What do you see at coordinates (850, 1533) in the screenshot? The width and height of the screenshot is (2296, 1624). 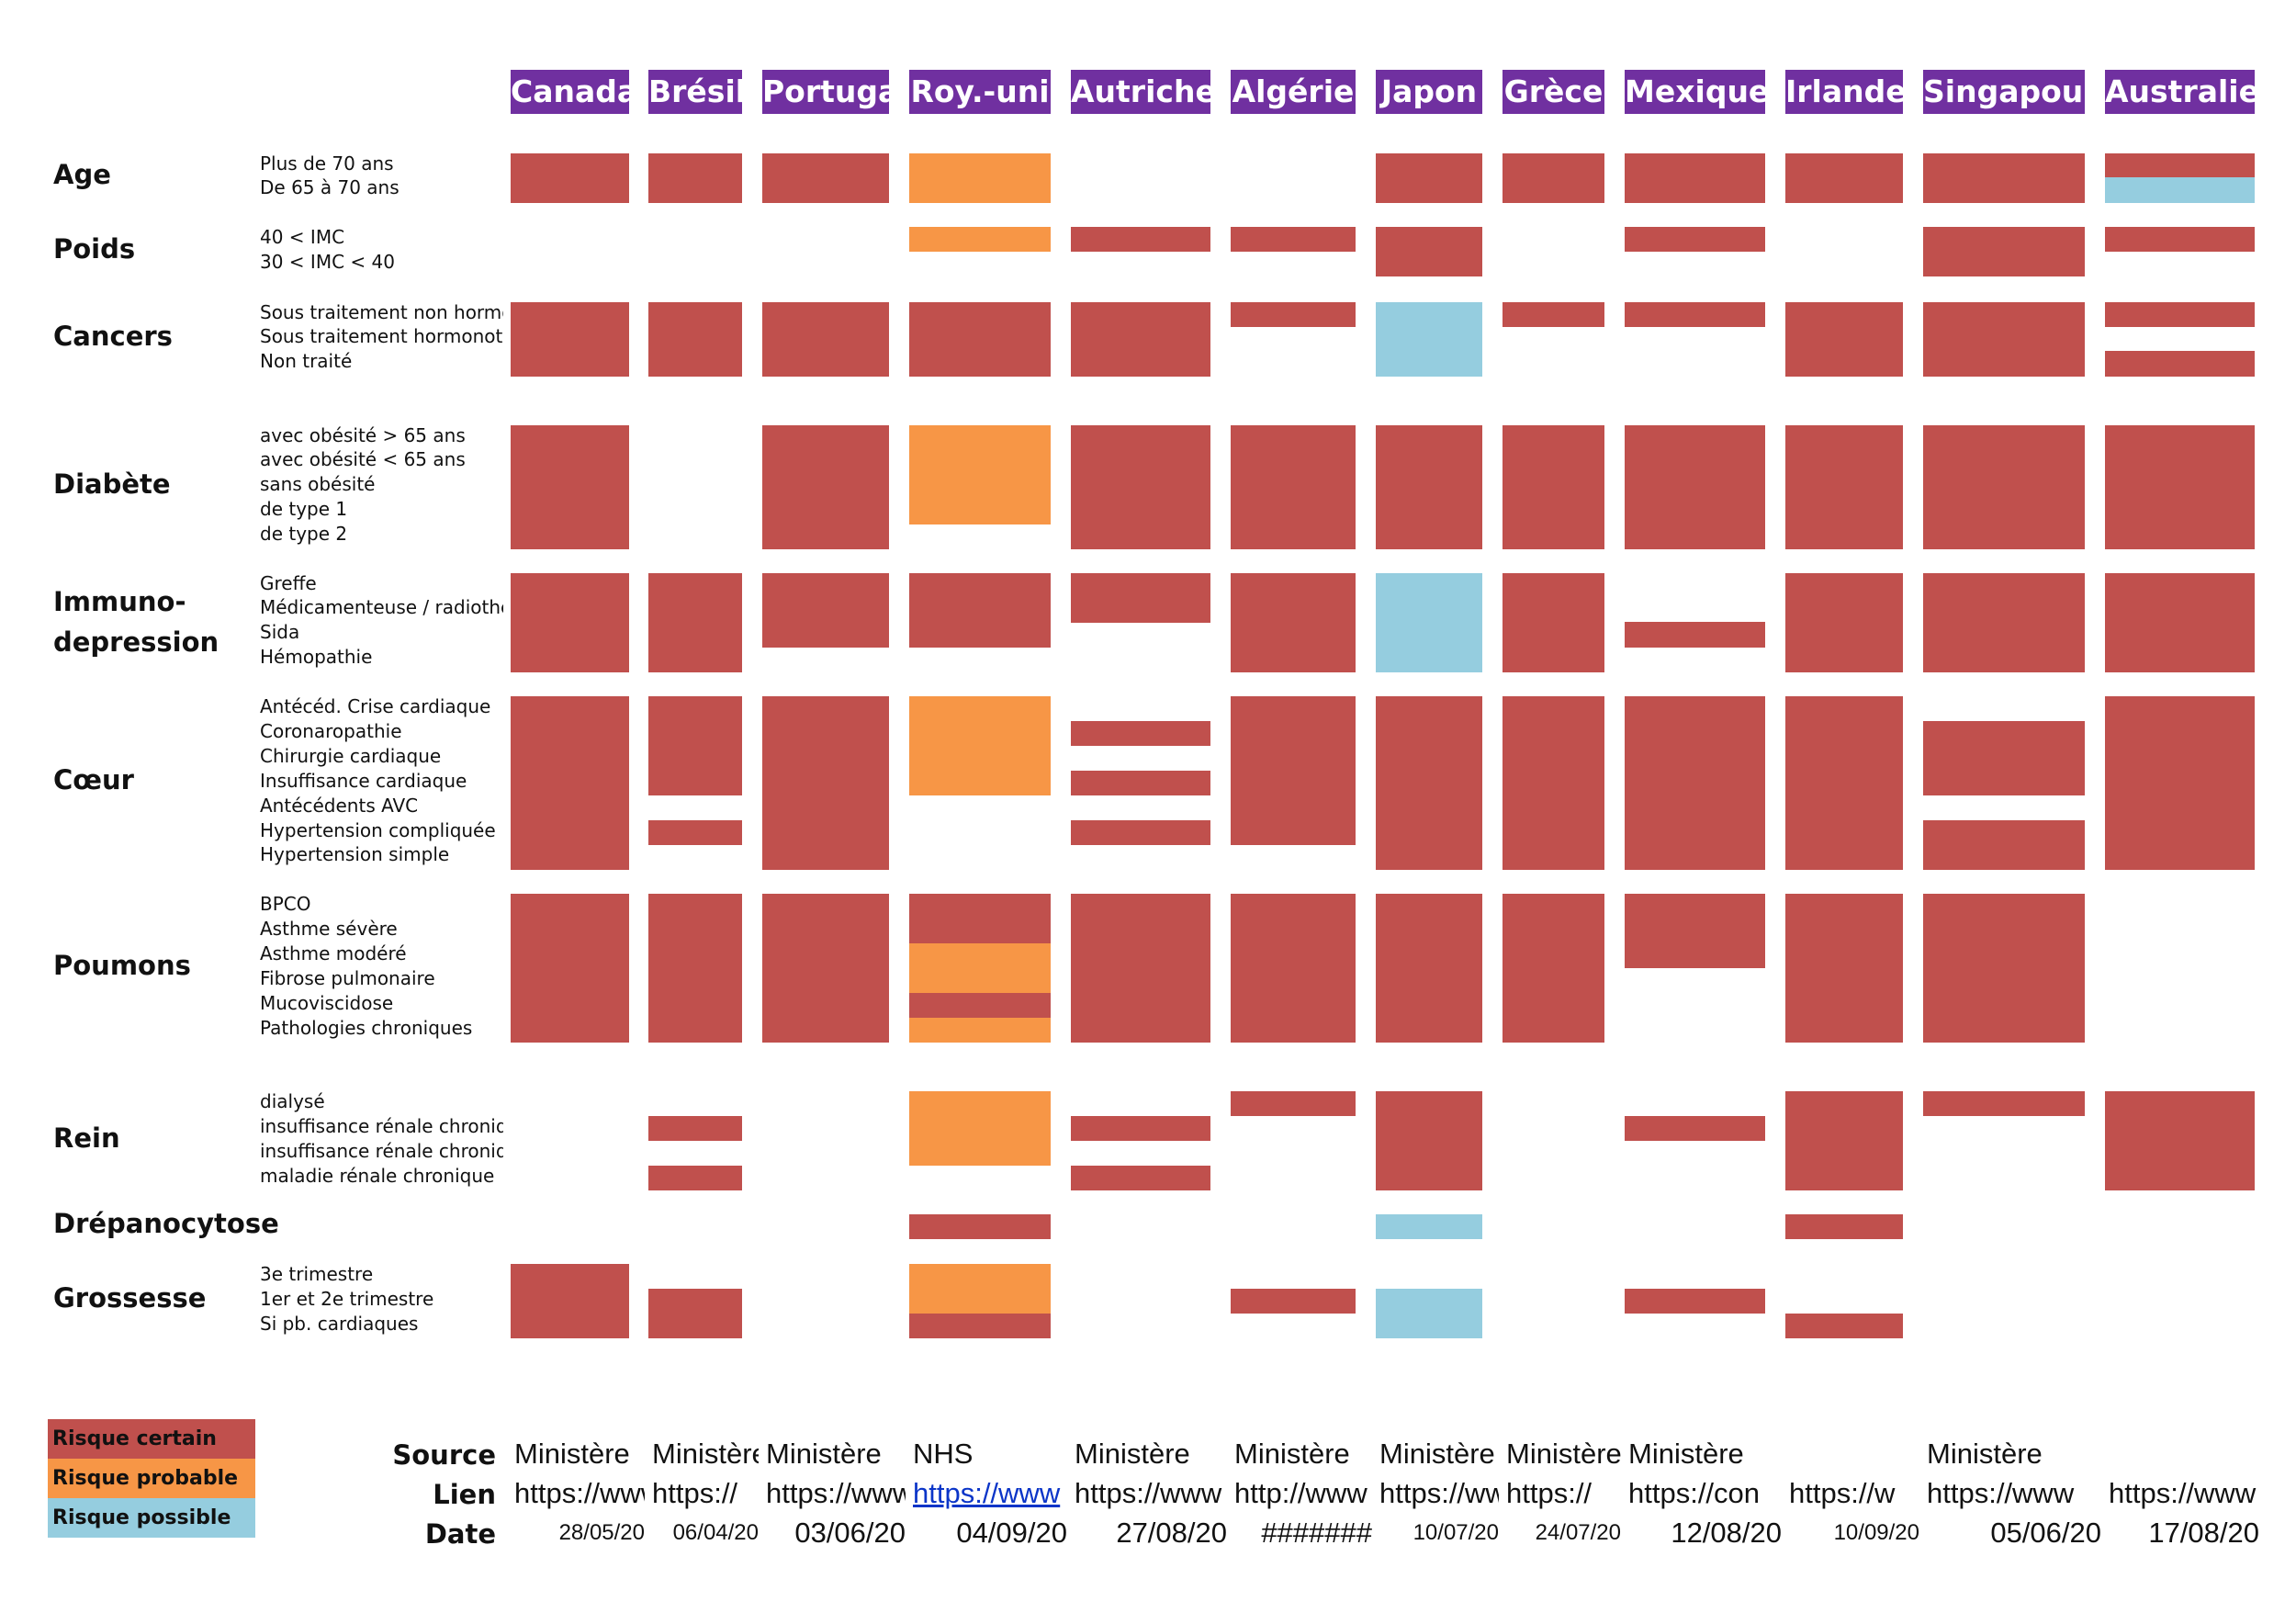 I see `footer-date-cell: 03/06/20` at bounding box center [850, 1533].